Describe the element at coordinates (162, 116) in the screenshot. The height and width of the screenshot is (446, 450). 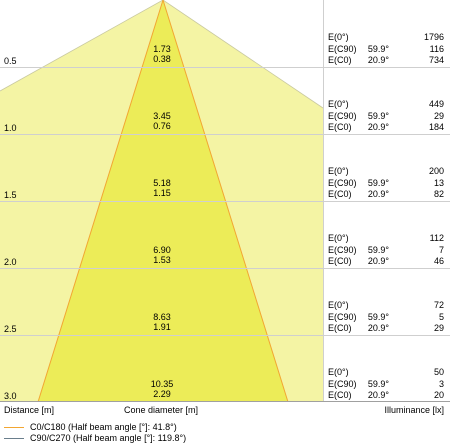
I see `cone-diameter-c90: 3.45` at that location.